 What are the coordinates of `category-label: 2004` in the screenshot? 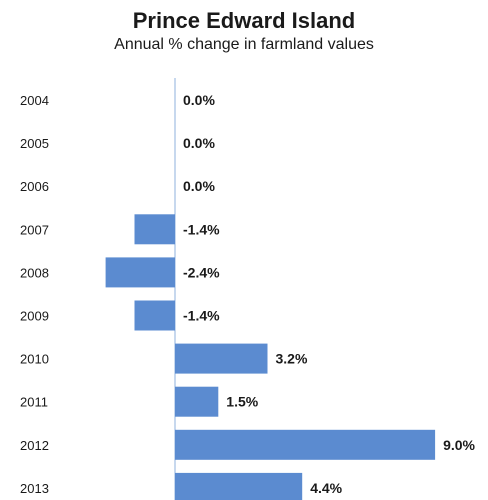 It's located at (34, 100).